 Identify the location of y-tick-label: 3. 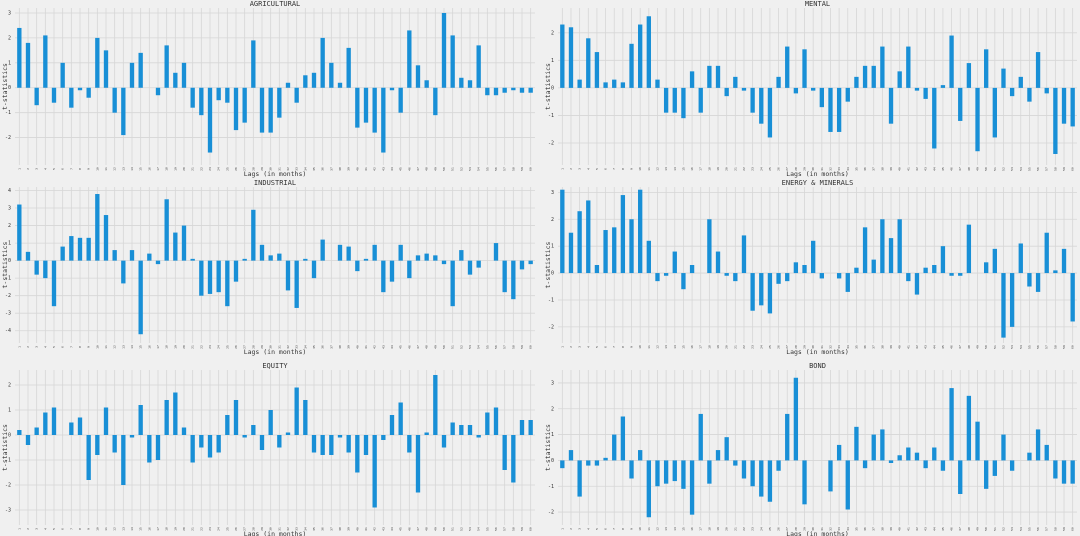
(552, 383).